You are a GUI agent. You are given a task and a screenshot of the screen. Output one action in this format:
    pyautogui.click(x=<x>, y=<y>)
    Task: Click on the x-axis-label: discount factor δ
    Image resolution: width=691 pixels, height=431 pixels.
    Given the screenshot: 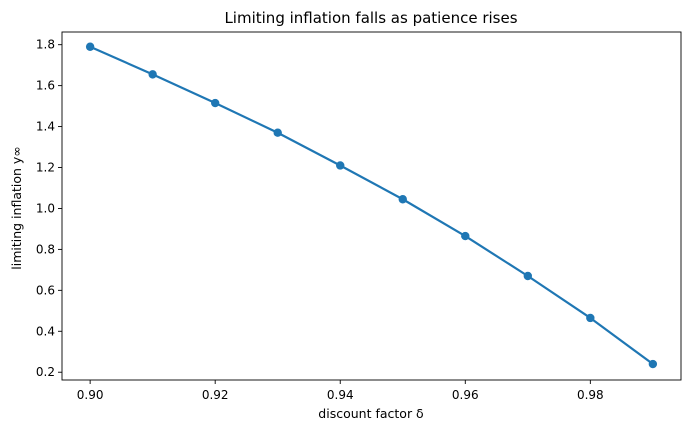 What is the action you would take?
    pyautogui.click(x=370, y=413)
    